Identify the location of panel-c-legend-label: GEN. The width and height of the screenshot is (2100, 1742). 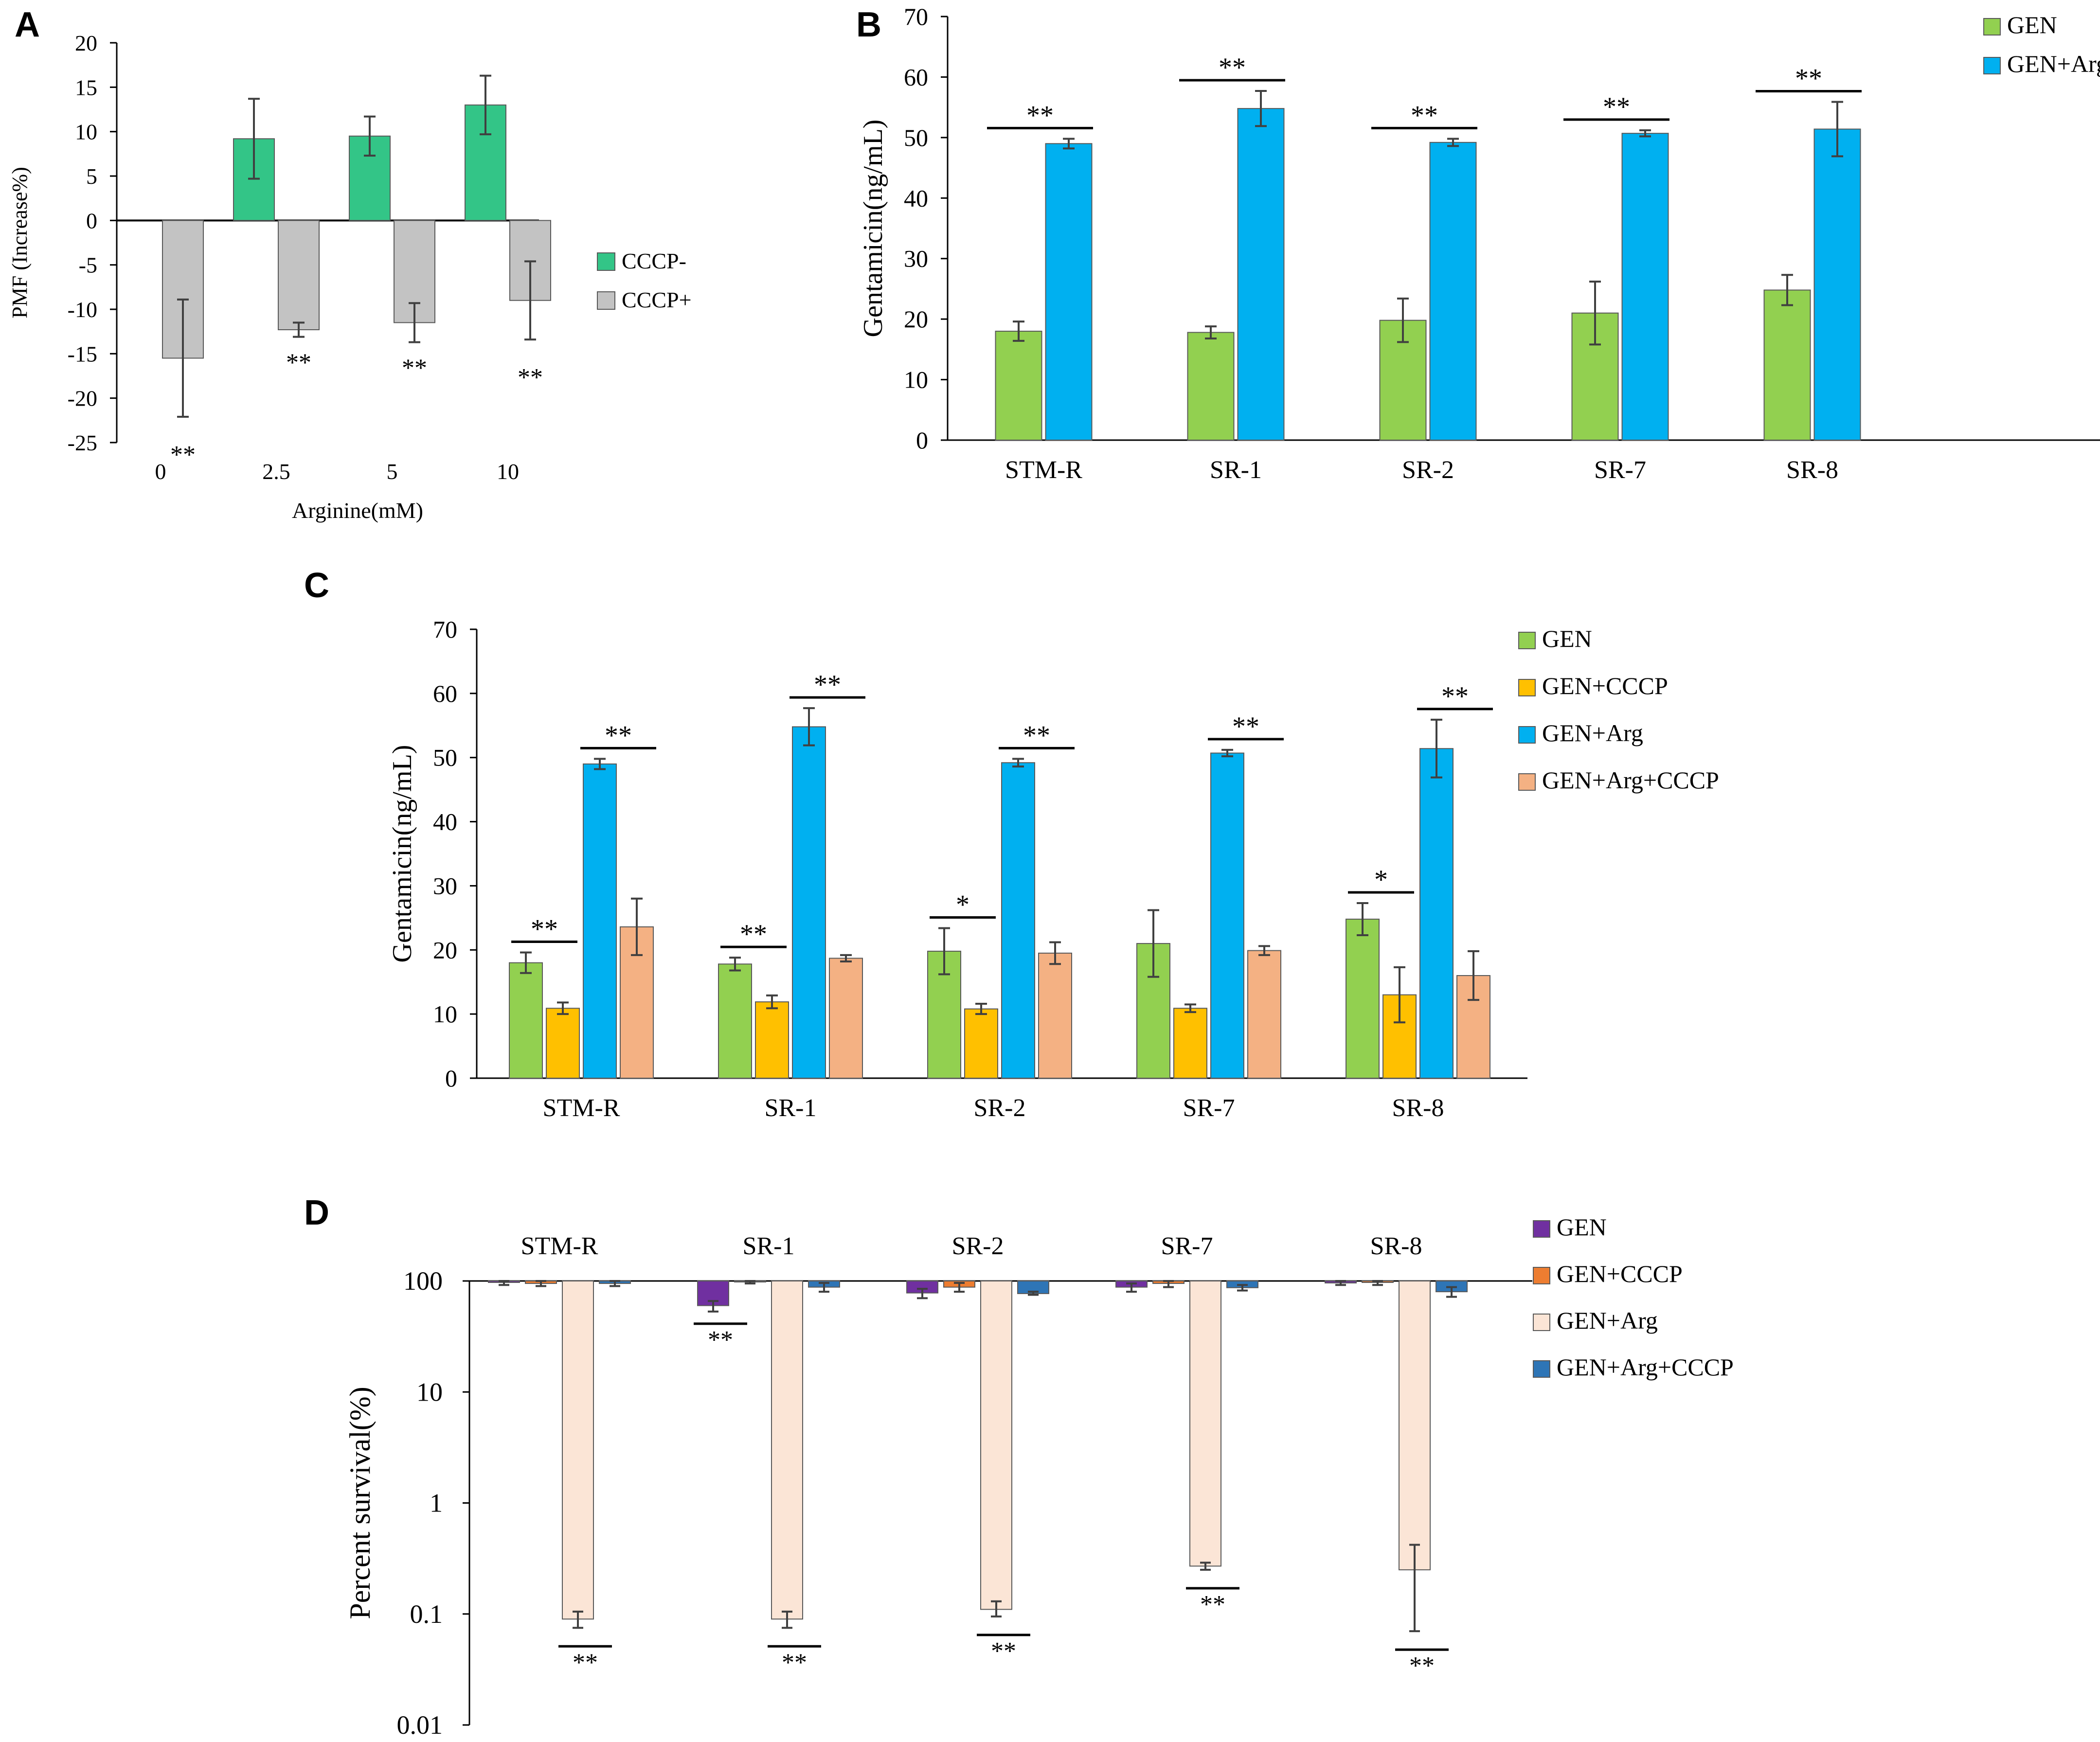
(1567, 638).